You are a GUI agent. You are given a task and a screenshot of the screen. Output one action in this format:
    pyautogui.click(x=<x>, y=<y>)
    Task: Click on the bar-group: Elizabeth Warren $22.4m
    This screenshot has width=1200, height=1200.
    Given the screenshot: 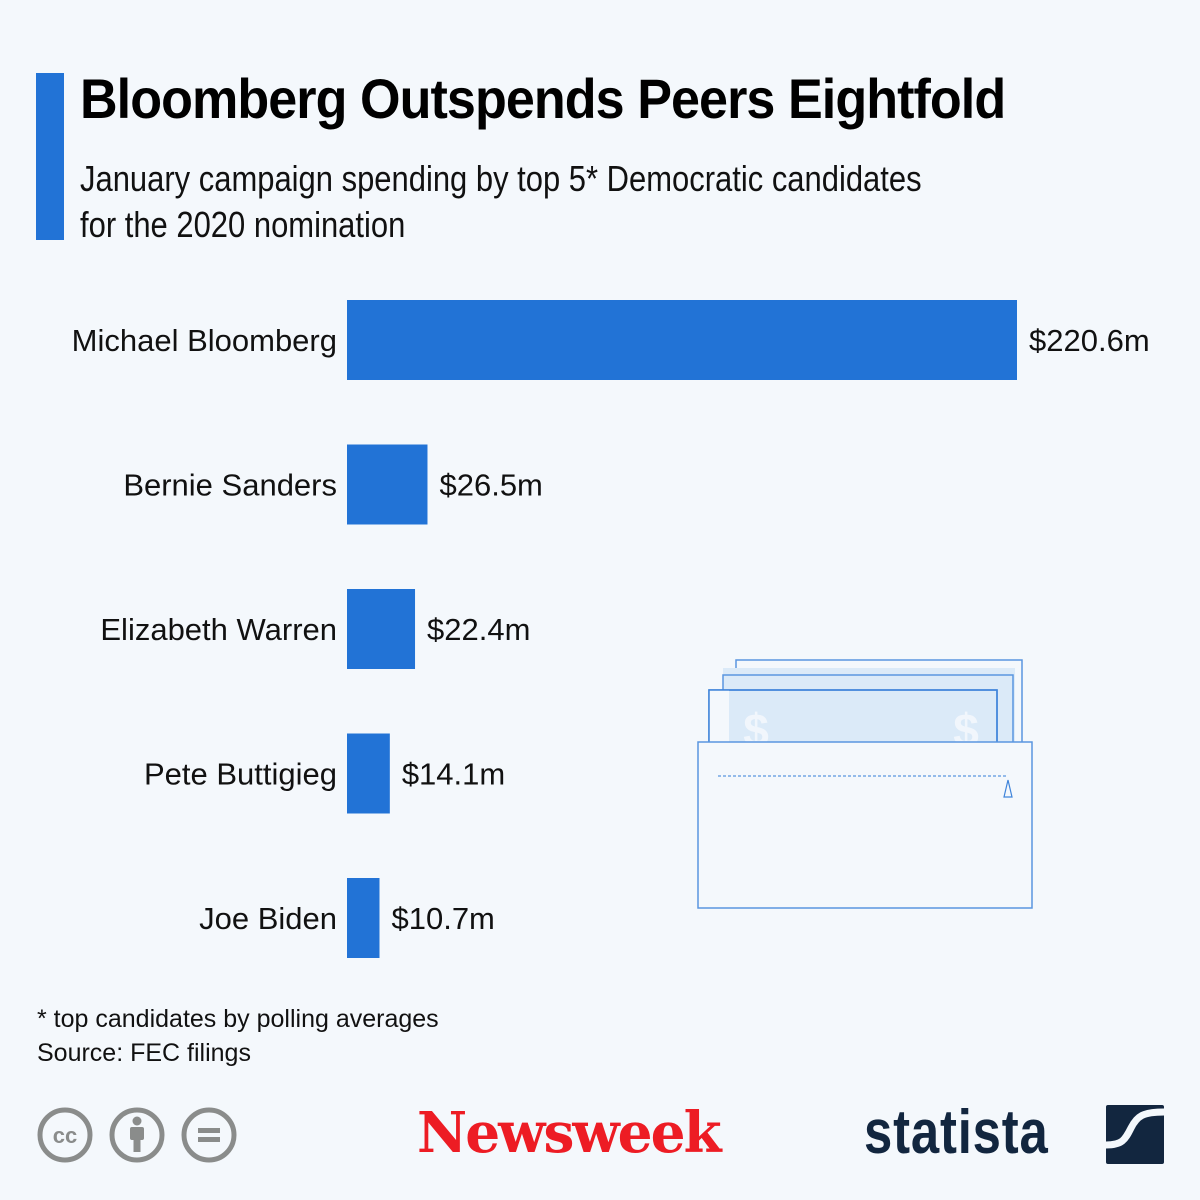 What is the action you would take?
    pyautogui.click(x=315, y=629)
    